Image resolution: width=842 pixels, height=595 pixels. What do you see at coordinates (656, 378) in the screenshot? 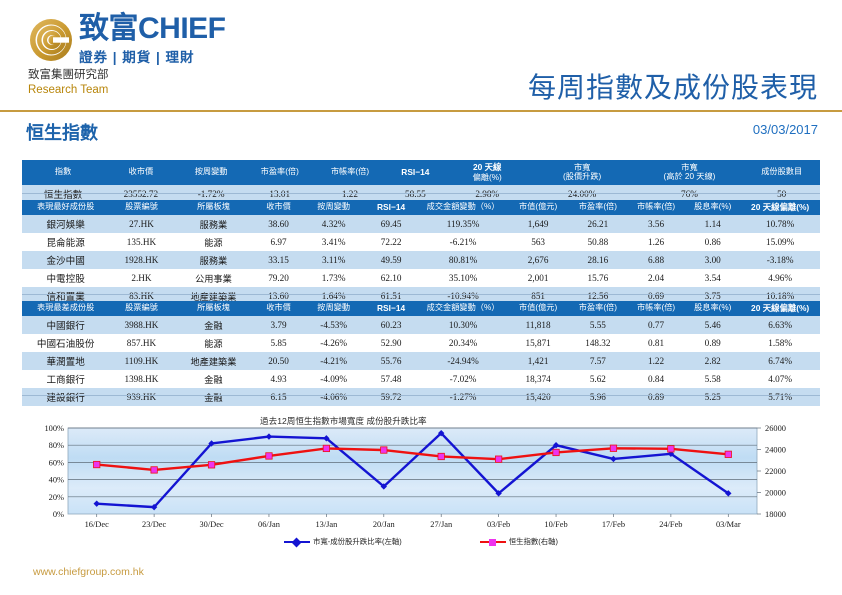
I see `cell-pb: 0.84` at bounding box center [656, 378].